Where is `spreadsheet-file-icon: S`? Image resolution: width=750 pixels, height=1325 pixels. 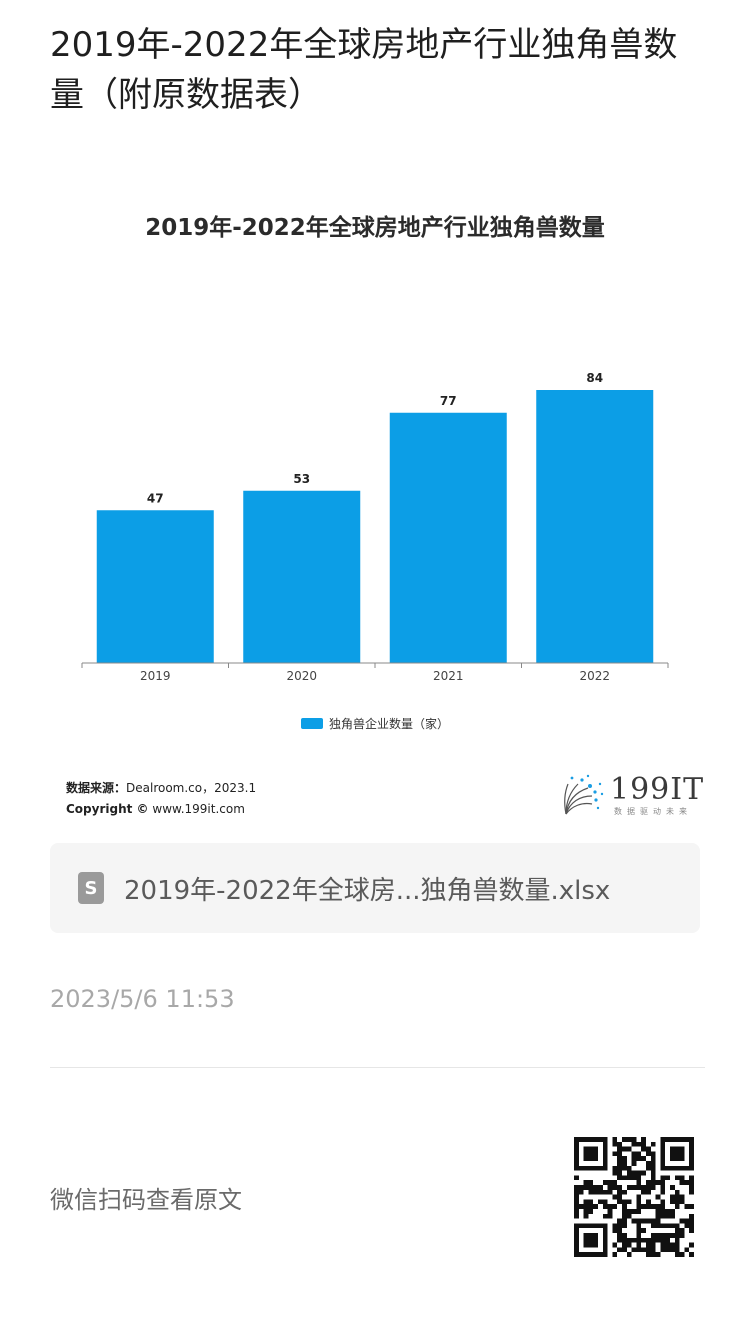 spreadsheet-file-icon: S is located at coordinates (91, 888).